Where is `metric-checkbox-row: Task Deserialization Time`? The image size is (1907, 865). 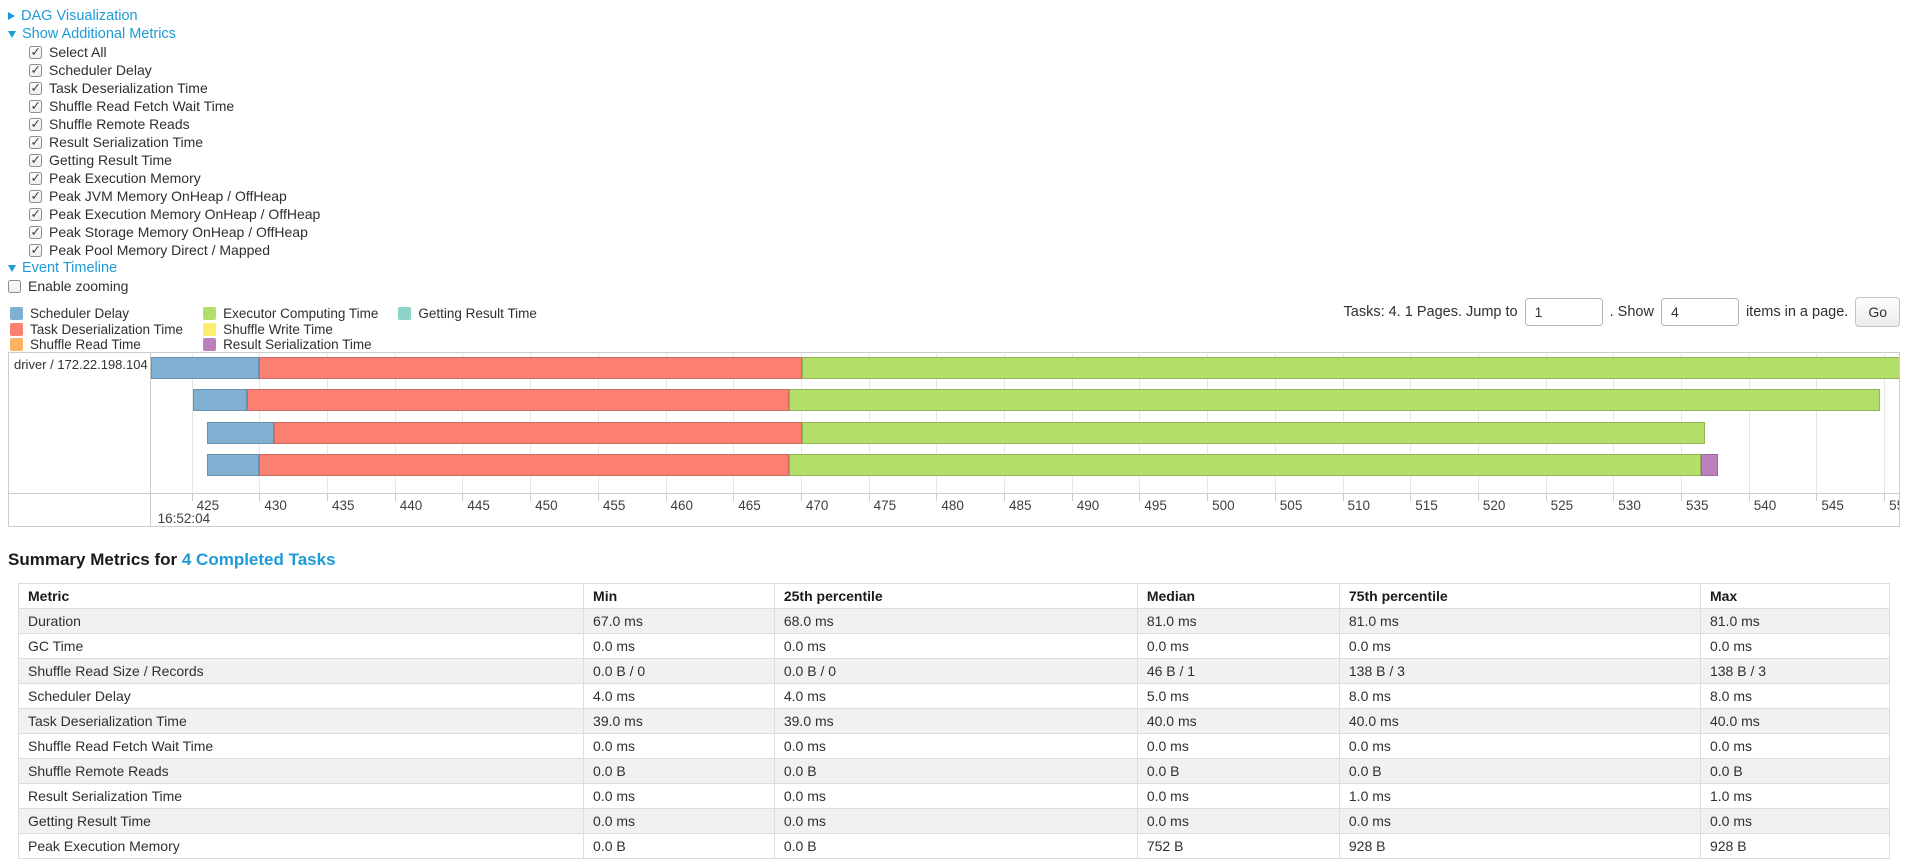
metric-checkbox-row: Task Deserialization Time is located at coordinates (968, 88).